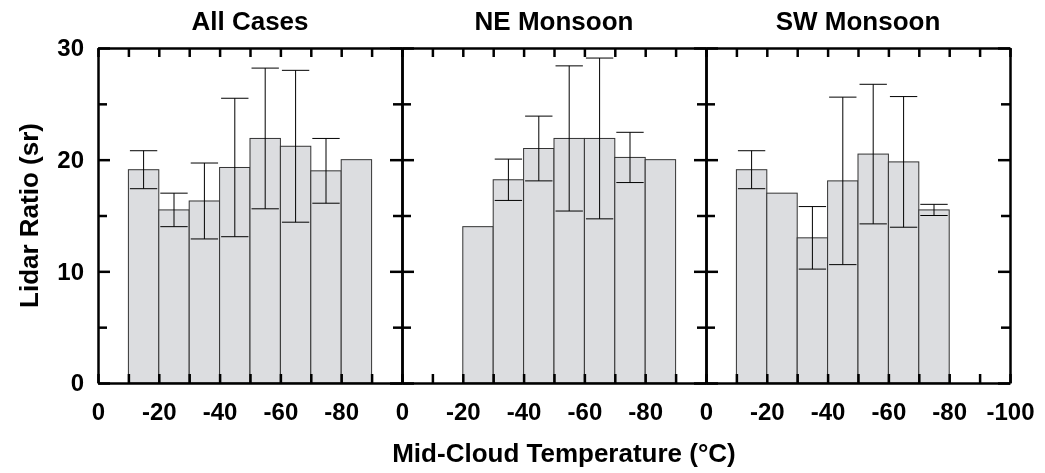 Image resolution: width=1045 pixels, height=473 pixels. I want to click on y-tick-label: 10, so click(70, 271).